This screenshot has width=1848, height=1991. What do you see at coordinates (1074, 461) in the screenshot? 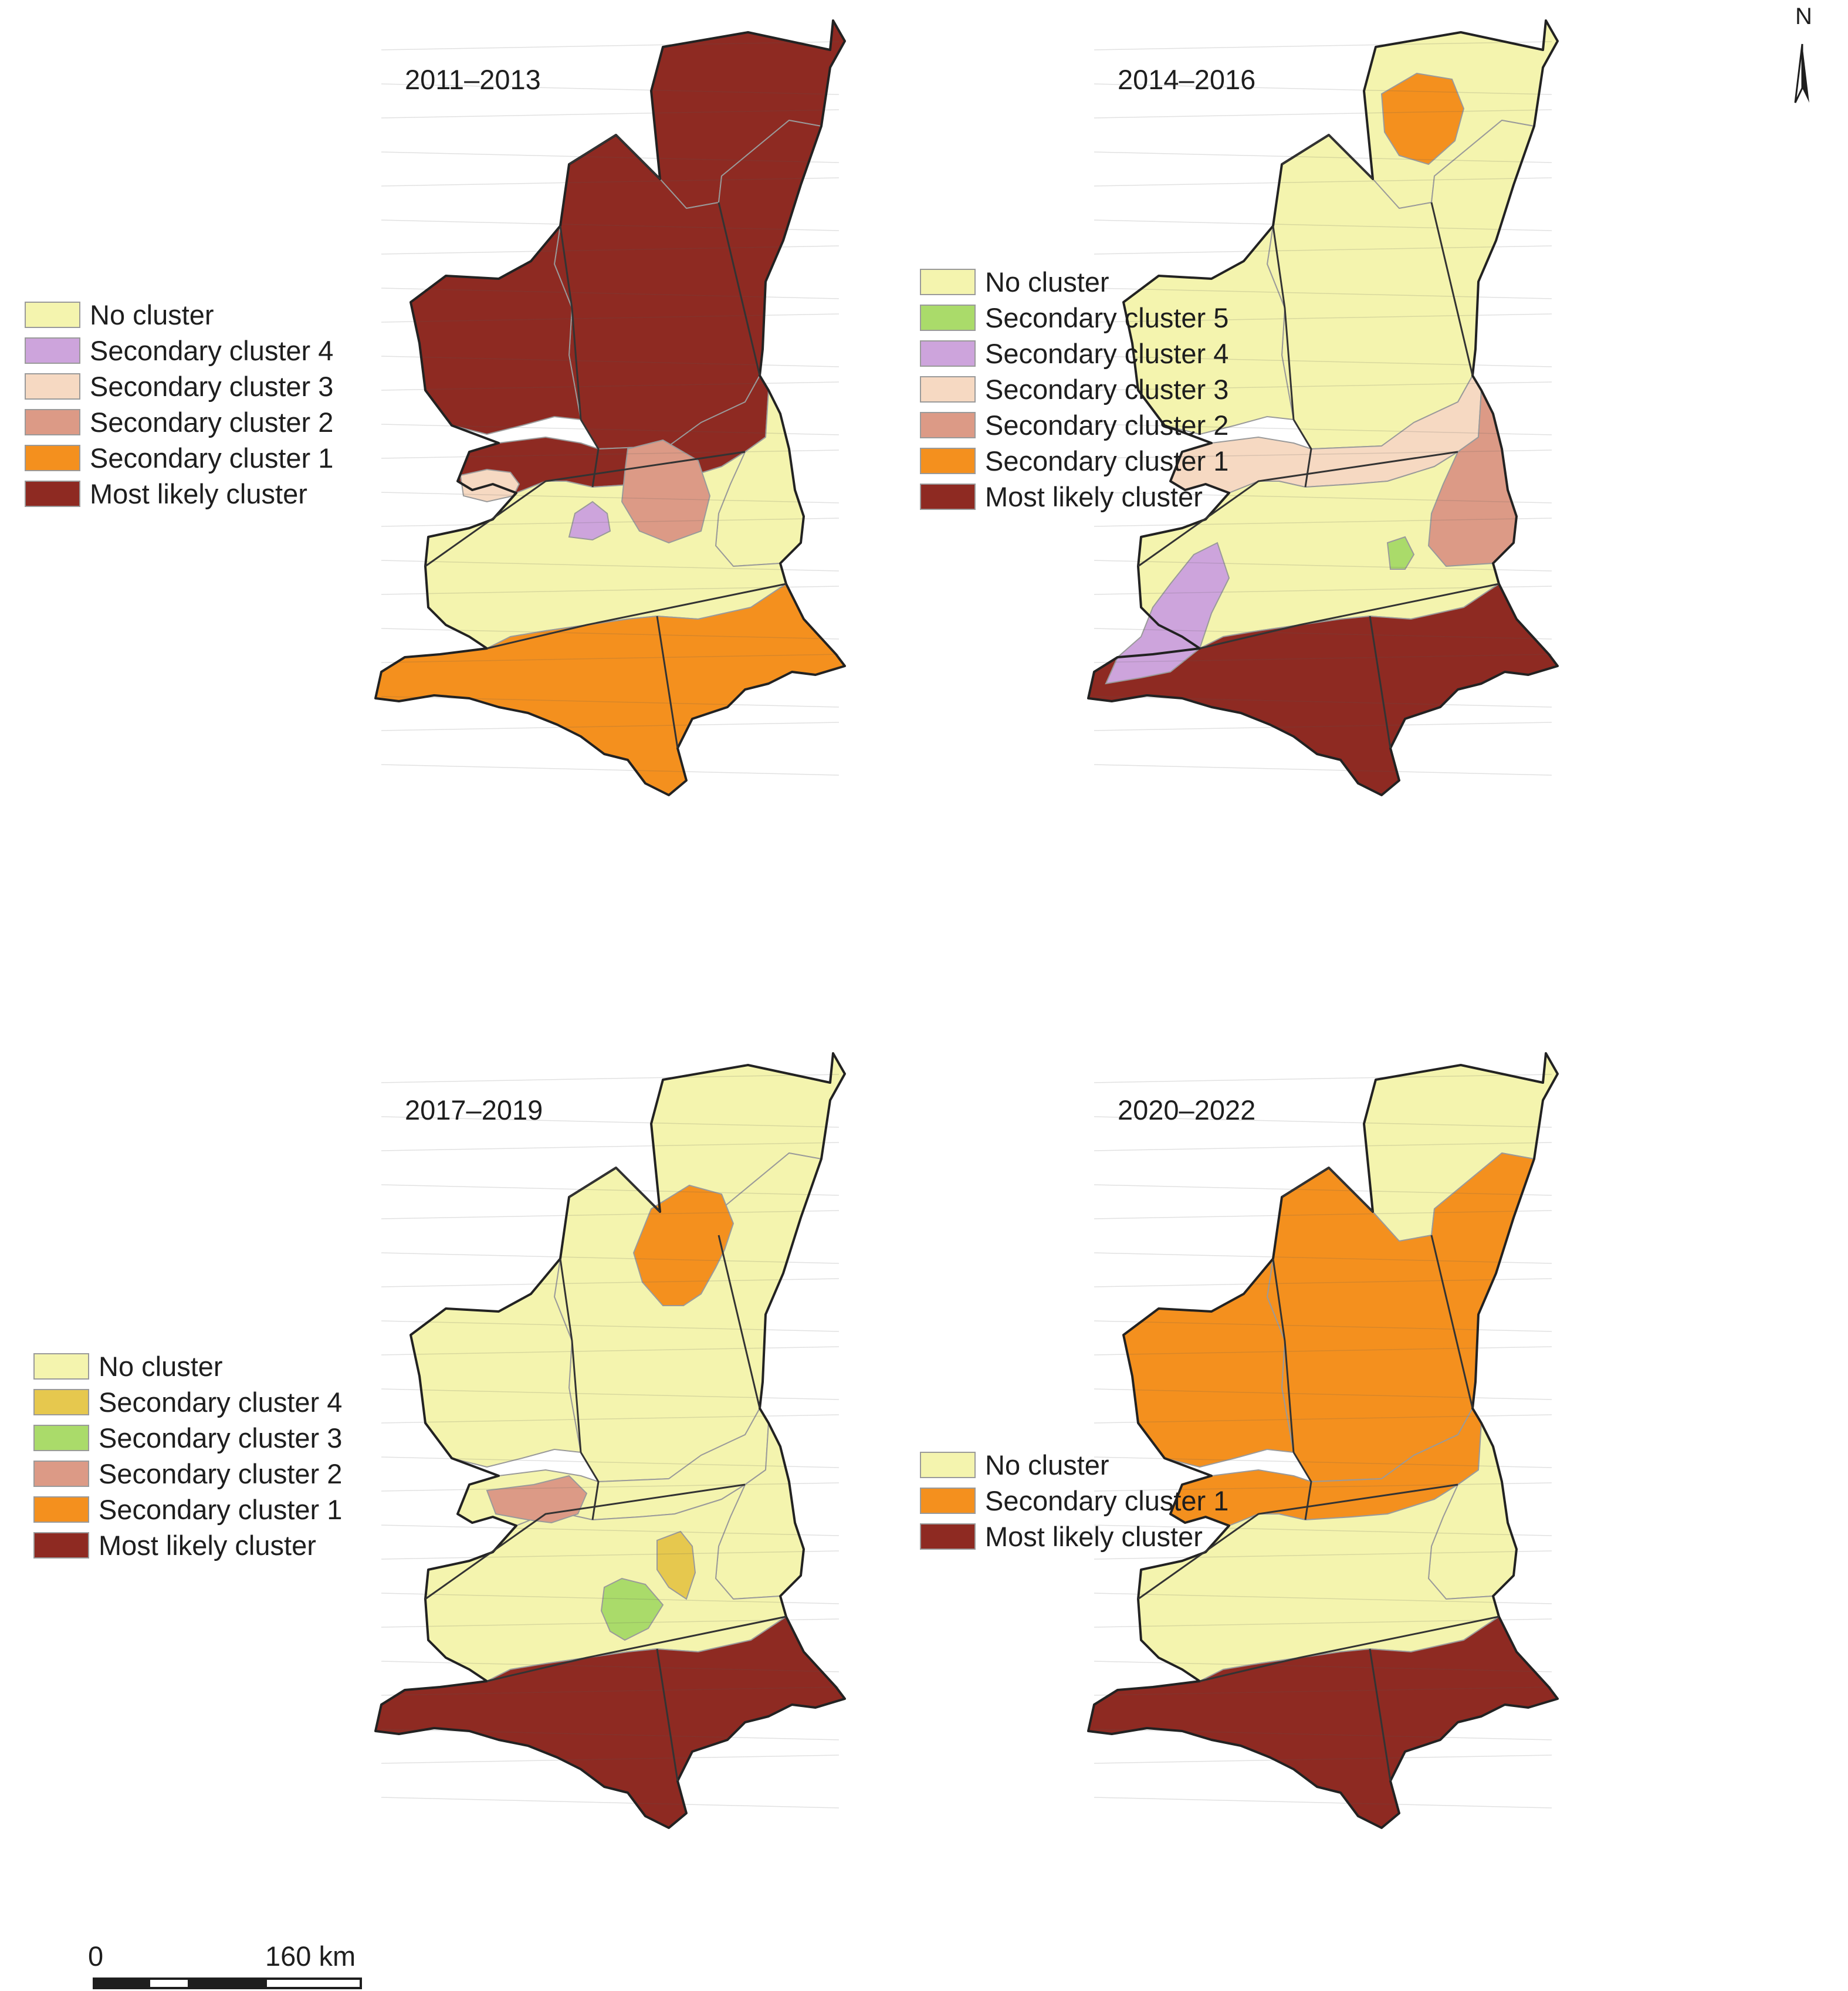
I see `legend-item: Secondary cluster 1` at bounding box center [1074, 461].